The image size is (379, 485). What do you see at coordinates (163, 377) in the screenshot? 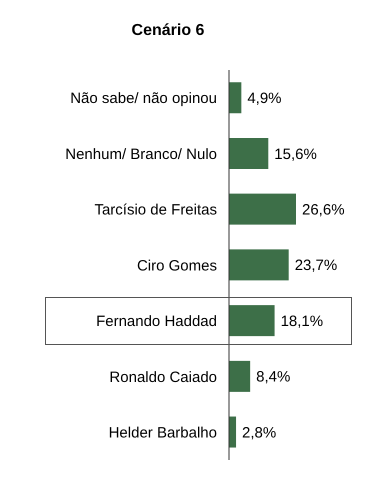
I see `y-tick-label: Ronaldo Caiado` at bounding box center [163, 377].